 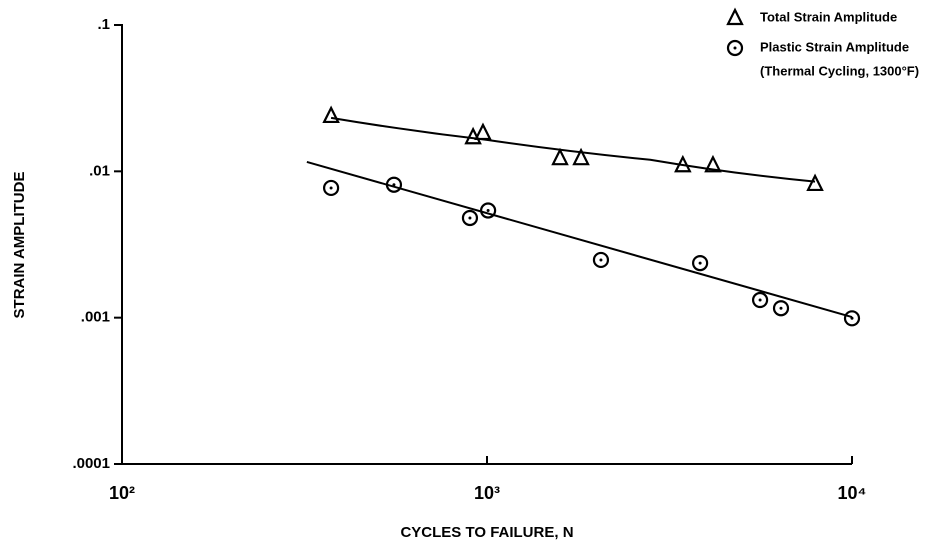 What do you see at coordinates (19, 245) in the screenshot?
I see `y-axis-title: STRAIN AMPLITUDE` at bounding box center [19, 245].